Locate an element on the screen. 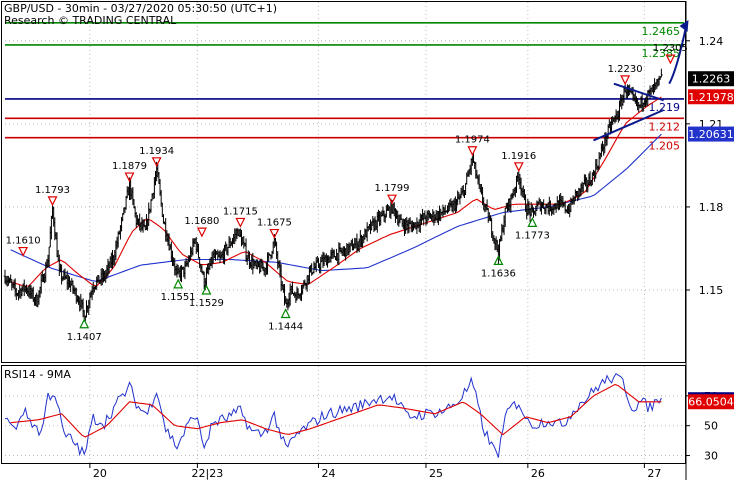 This screenshot has width=735, height=480. rsi-panel-title: RSI14 - 9MA is located at coordinates (37, 374).